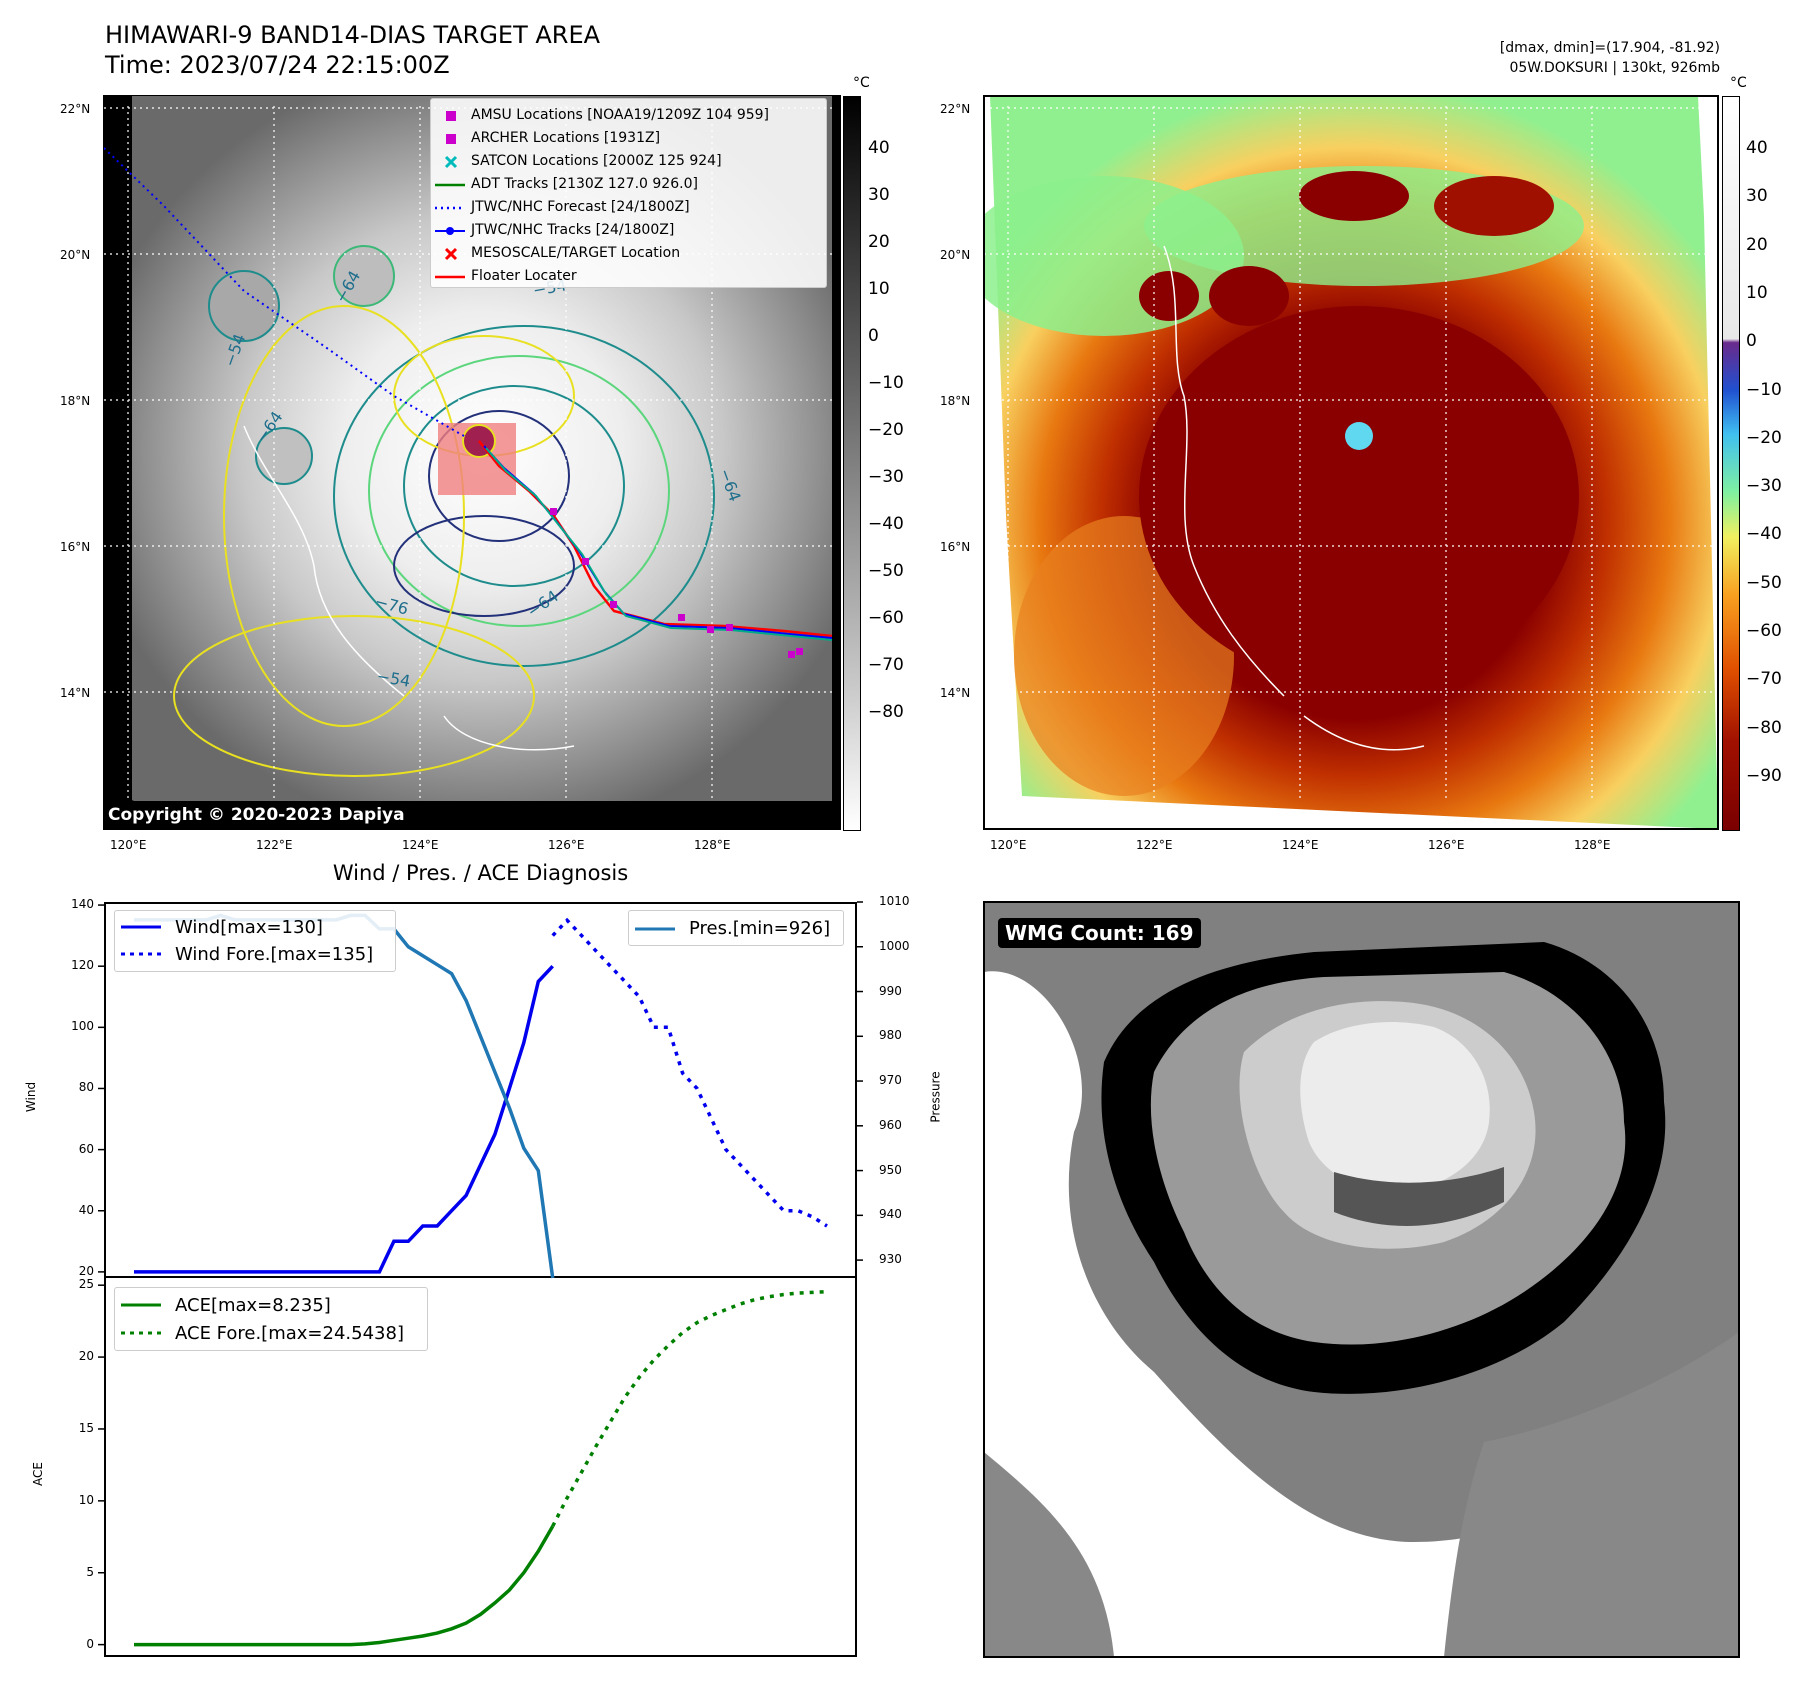  I want to click on axis-tick-label: 970, so click(890, 1080).